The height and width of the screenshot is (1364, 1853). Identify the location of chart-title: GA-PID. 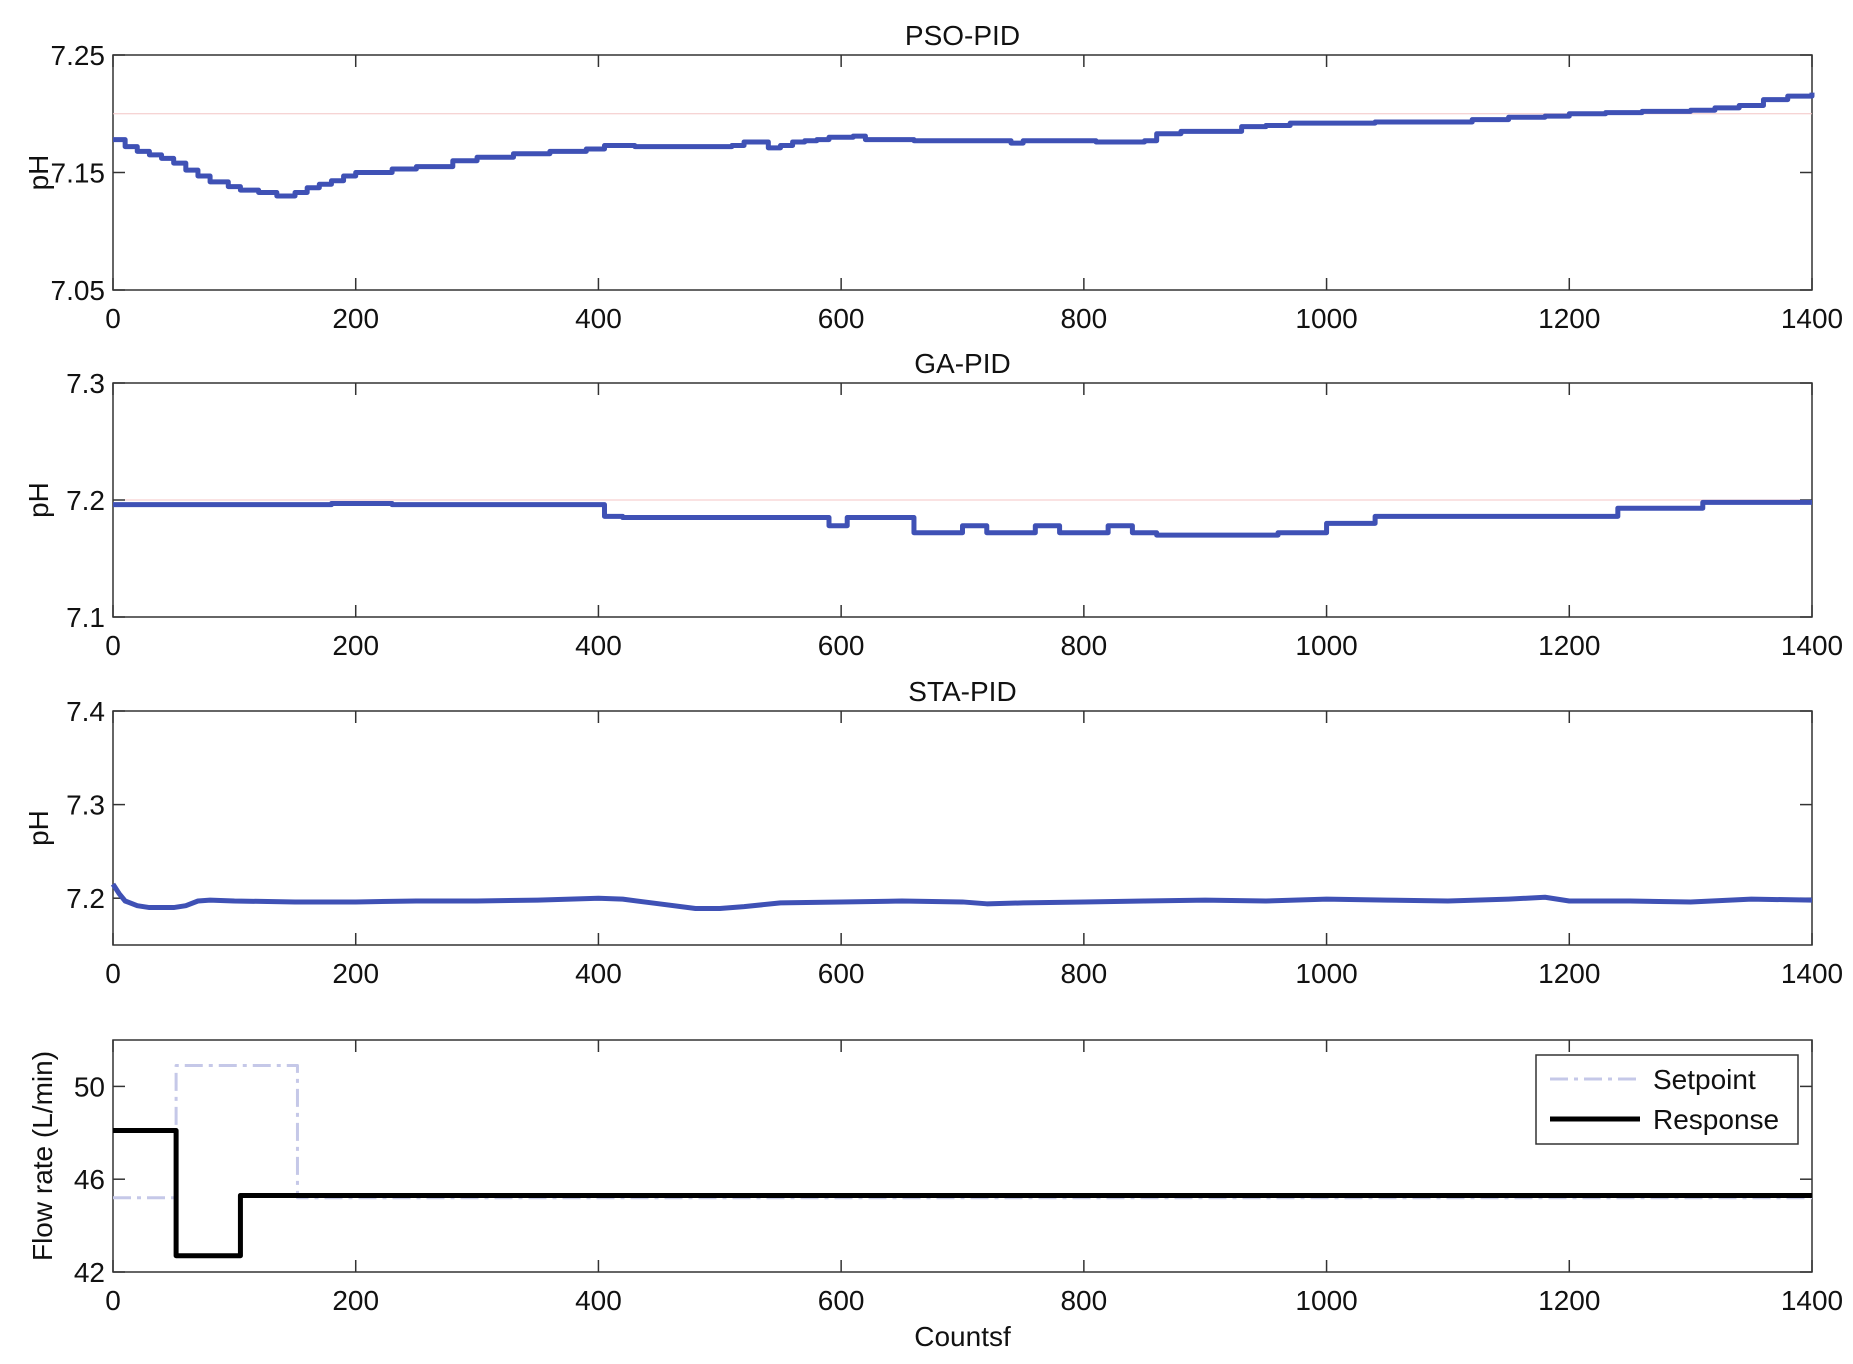
(962, 363).